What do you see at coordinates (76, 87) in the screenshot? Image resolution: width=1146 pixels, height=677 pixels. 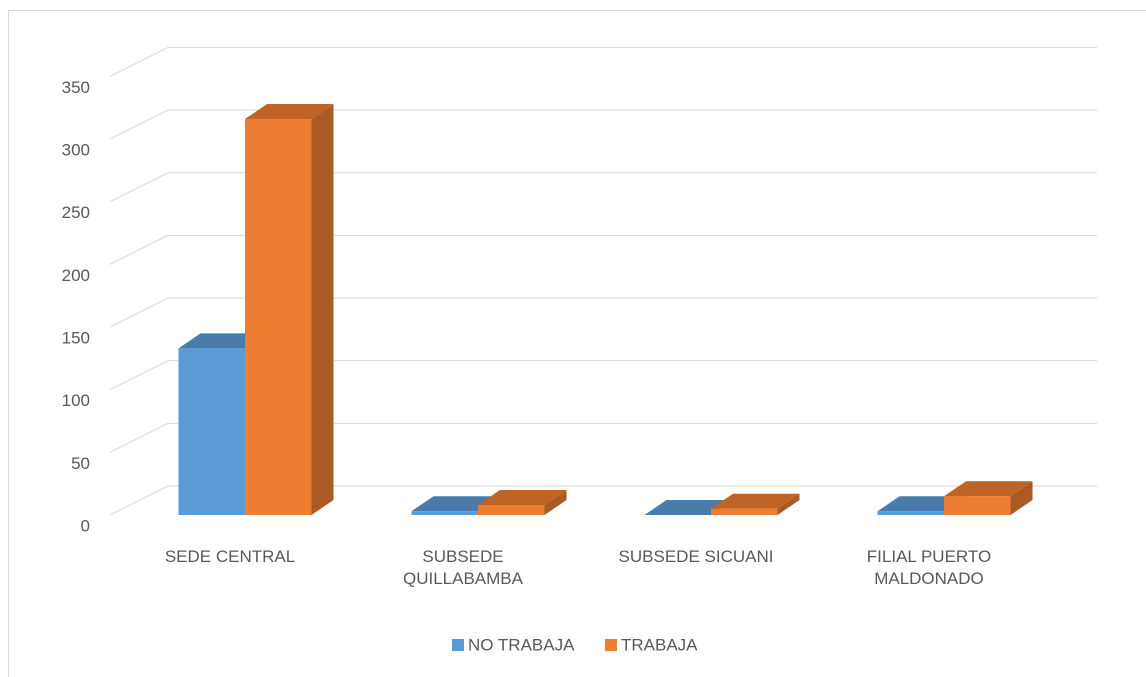 I see `y-tick-label: 350` at bounding box center [76, 87].